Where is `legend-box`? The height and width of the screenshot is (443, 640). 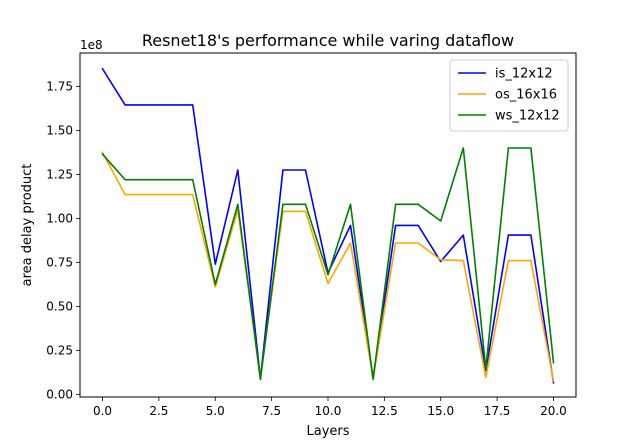 legend-box is located at coordinates (509, 95).